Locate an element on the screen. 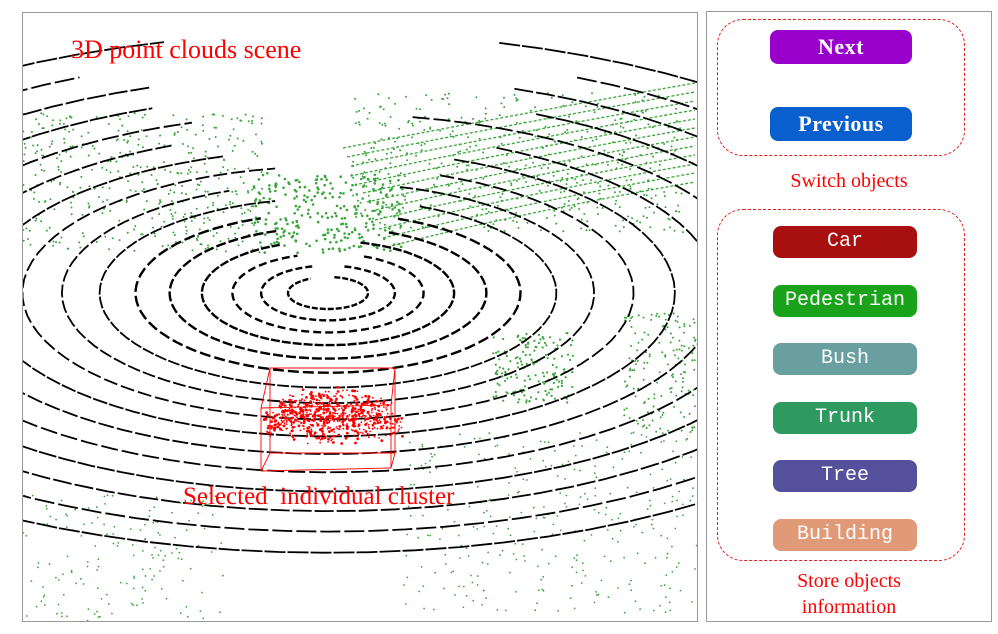 This screenshot has height=634, width=998. store-objects-group is located at coordinates (841, 385).